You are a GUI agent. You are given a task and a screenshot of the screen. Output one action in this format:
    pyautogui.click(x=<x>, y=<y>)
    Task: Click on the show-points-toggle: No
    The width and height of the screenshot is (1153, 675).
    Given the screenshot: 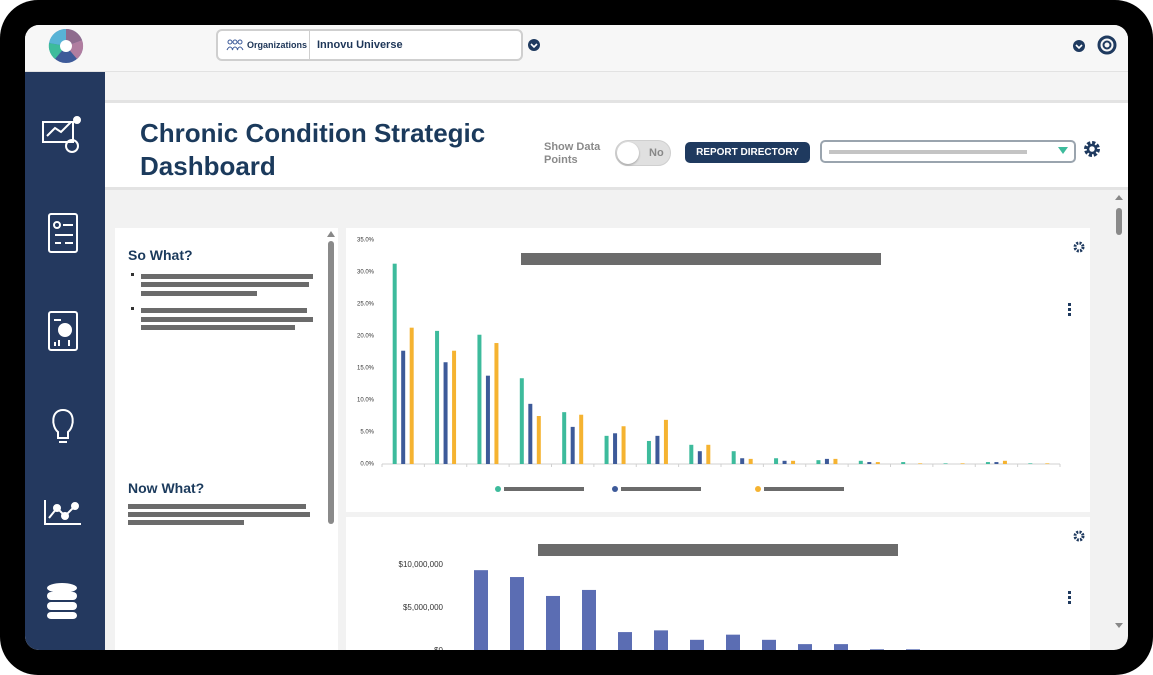 What is the action you would take?
    pyautogui.click(x=643, y=153)
    